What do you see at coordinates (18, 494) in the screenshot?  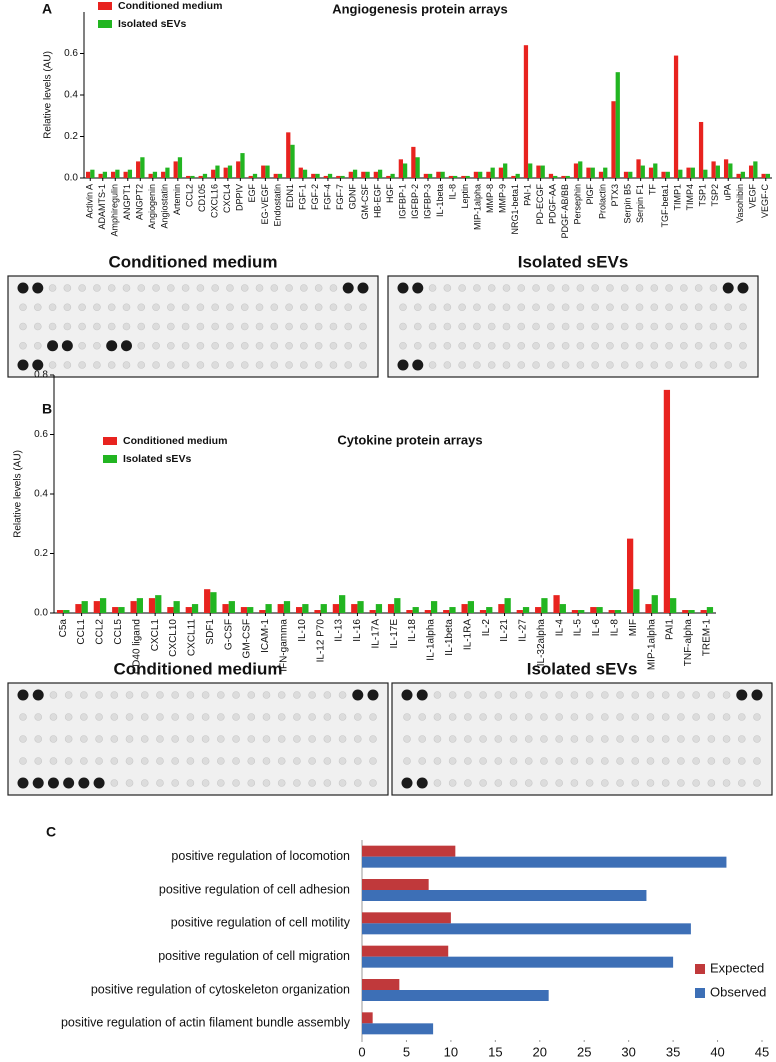 I see `y-axis-label: Relative levels (AU)` at bounding box center [18, 494].